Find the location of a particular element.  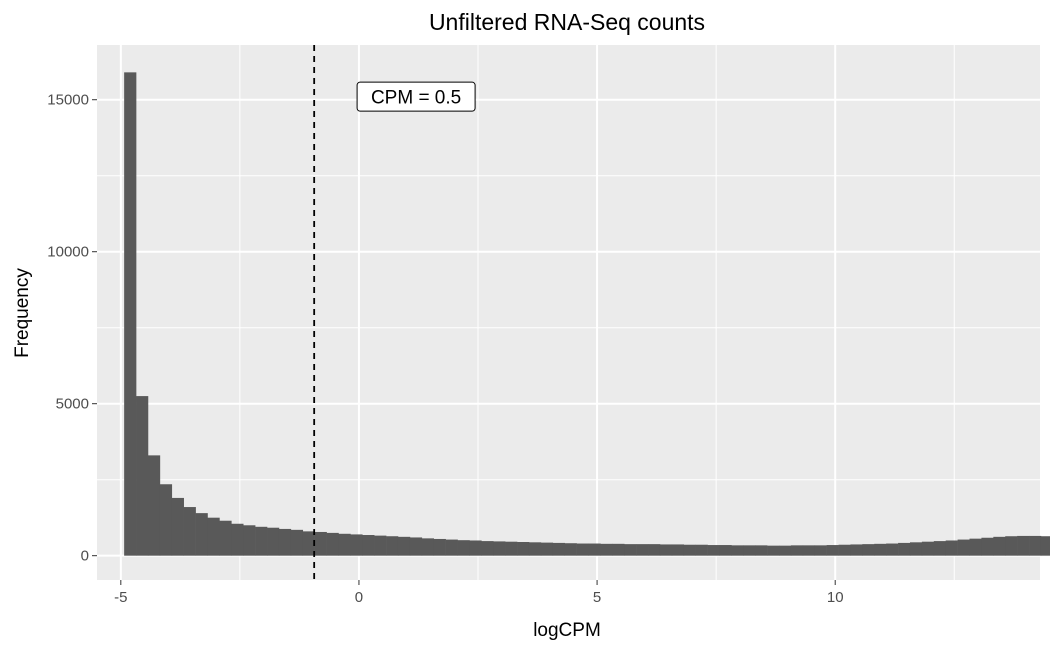

x-tick-label: -5 is located at coordinates (120, 597).